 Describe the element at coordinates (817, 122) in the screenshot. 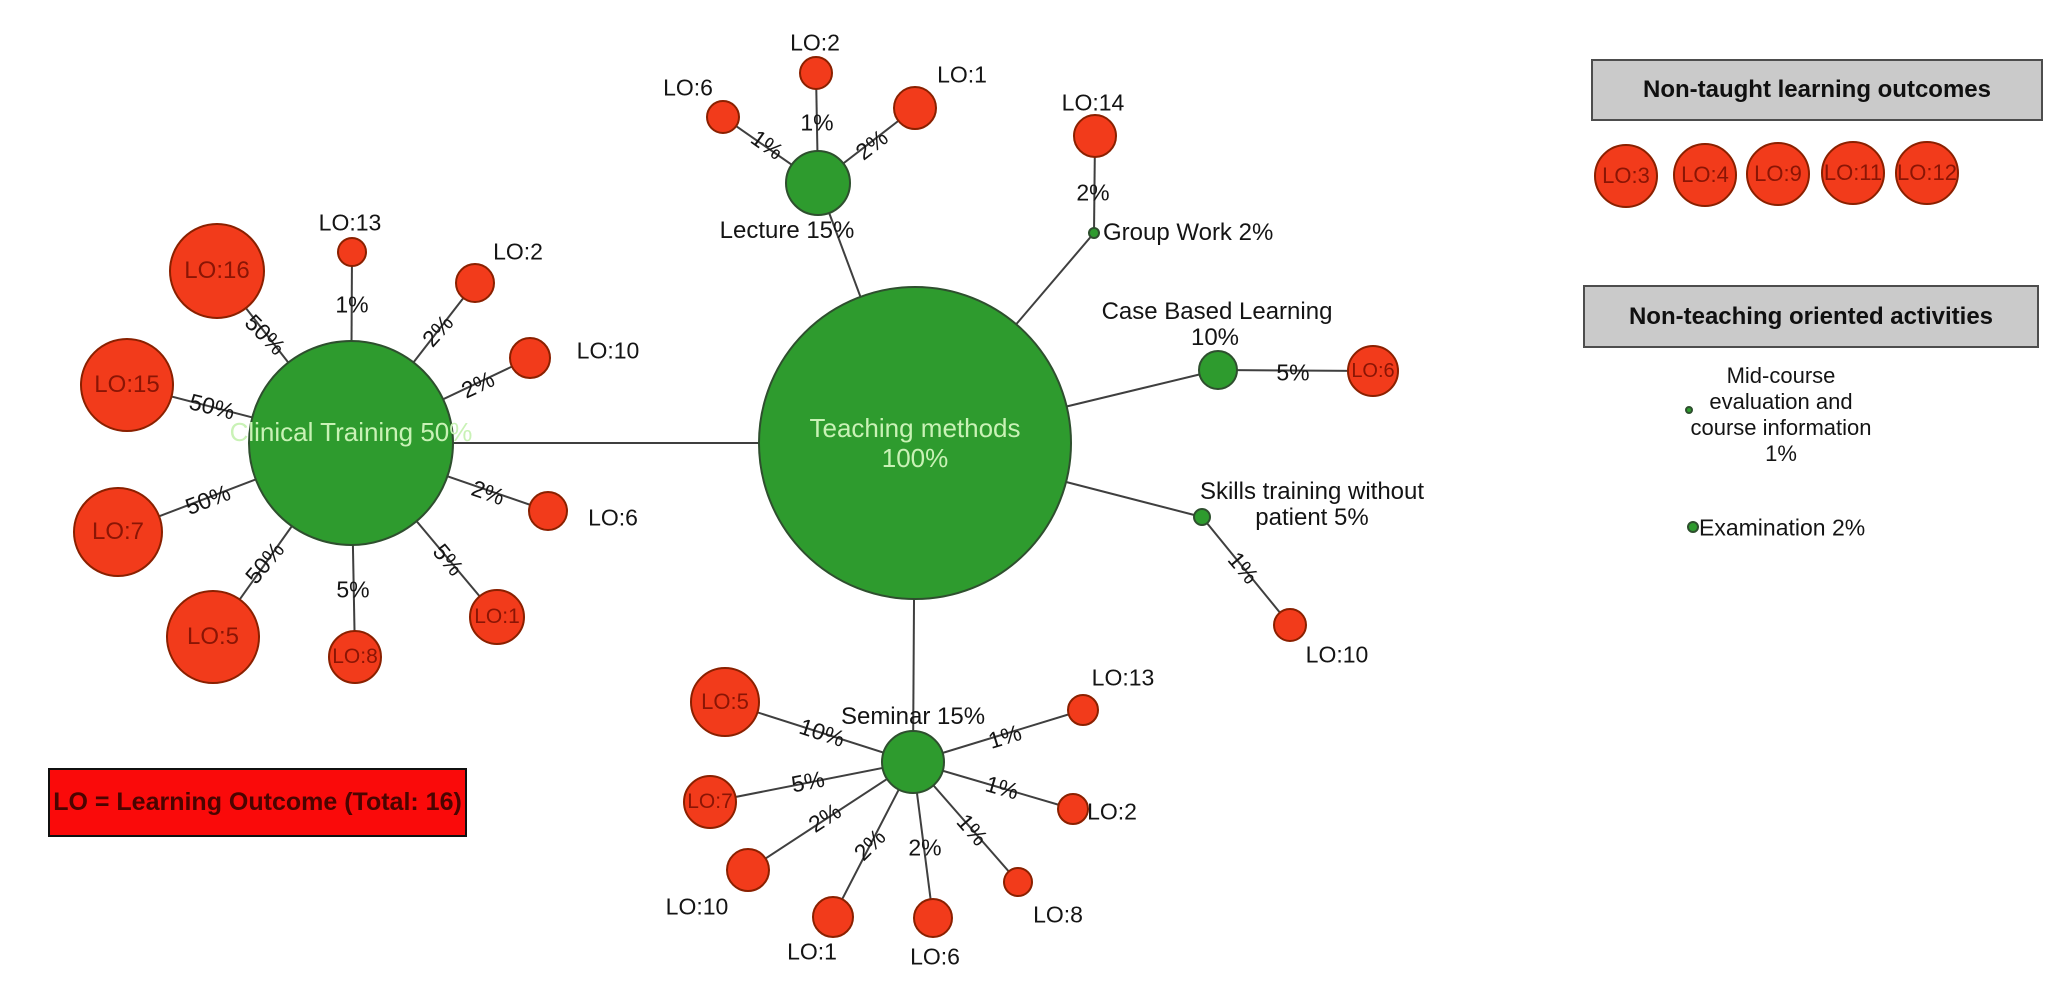

I see `edge-label-lecture-lo2: 1%` at that location.